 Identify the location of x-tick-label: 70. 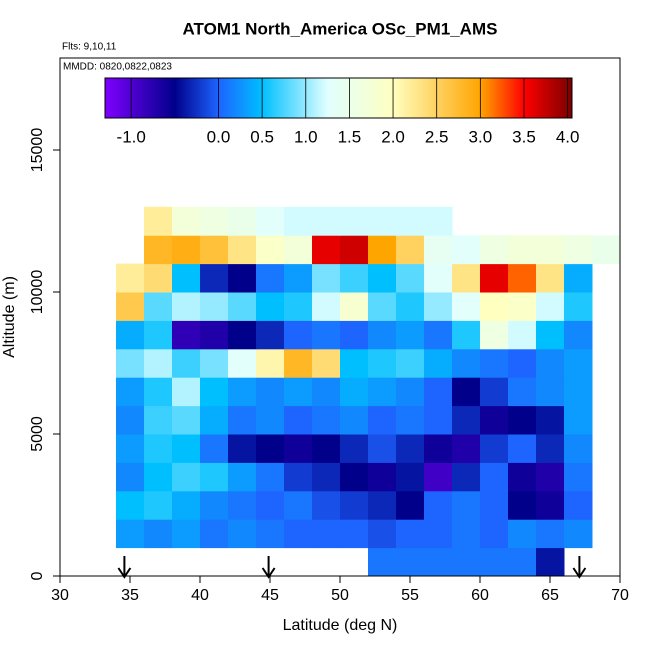
(620, 595).